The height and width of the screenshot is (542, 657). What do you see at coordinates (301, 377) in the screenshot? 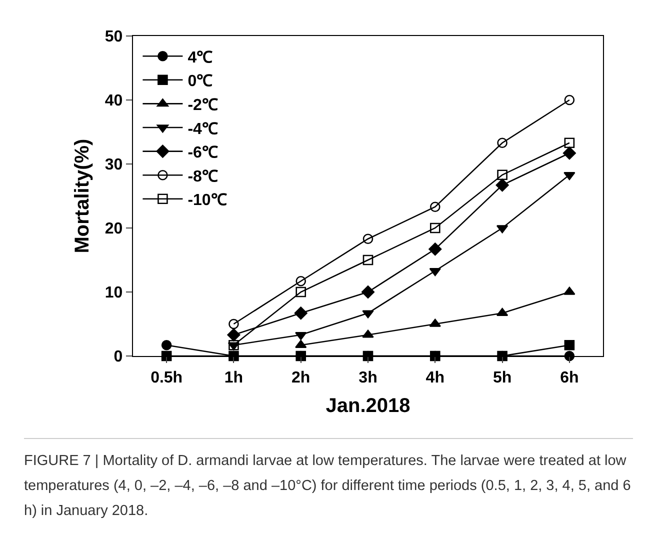
I see `x-tick-label: 2h` at bounding box center [301, 377].